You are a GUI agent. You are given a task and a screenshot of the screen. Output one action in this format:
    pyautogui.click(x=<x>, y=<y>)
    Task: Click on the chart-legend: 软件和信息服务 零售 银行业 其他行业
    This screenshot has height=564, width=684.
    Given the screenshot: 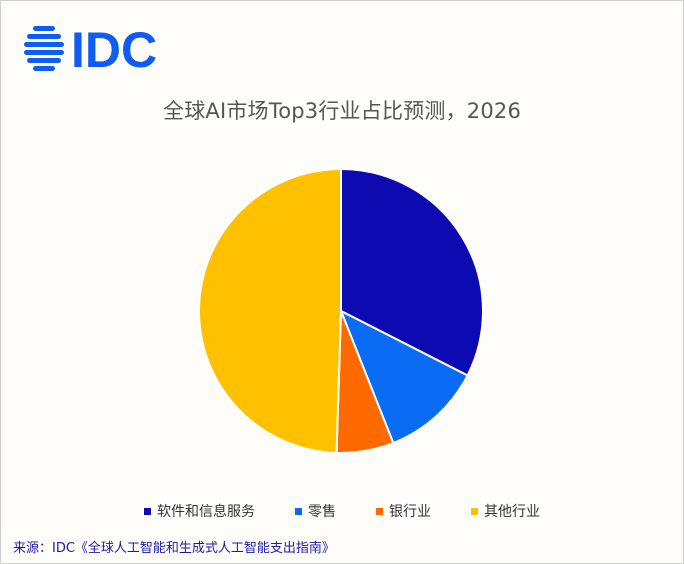 What is the action you would take?
    pyautogui.click(x=342, y=511)
    